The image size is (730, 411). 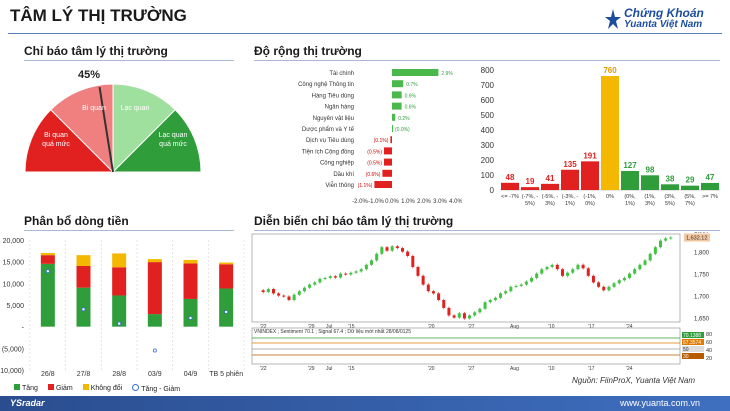 I want to click on dist-value-label: 760, so click(x=610, y=70).